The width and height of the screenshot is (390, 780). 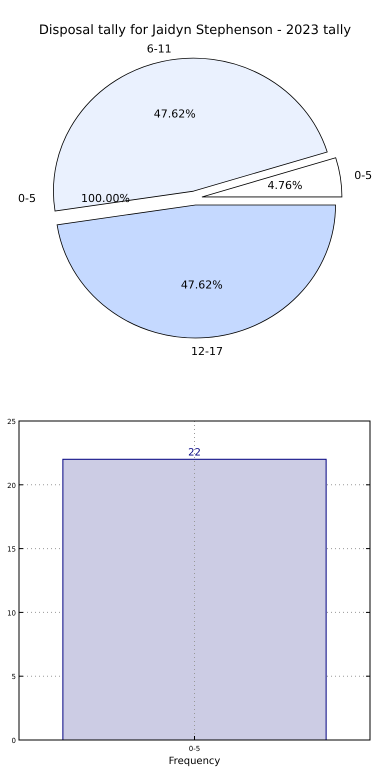 What do you see at coordinates (285, 185) in the screenshot?
I see `data-label: 4.76%` at bounding box center [285, 185].